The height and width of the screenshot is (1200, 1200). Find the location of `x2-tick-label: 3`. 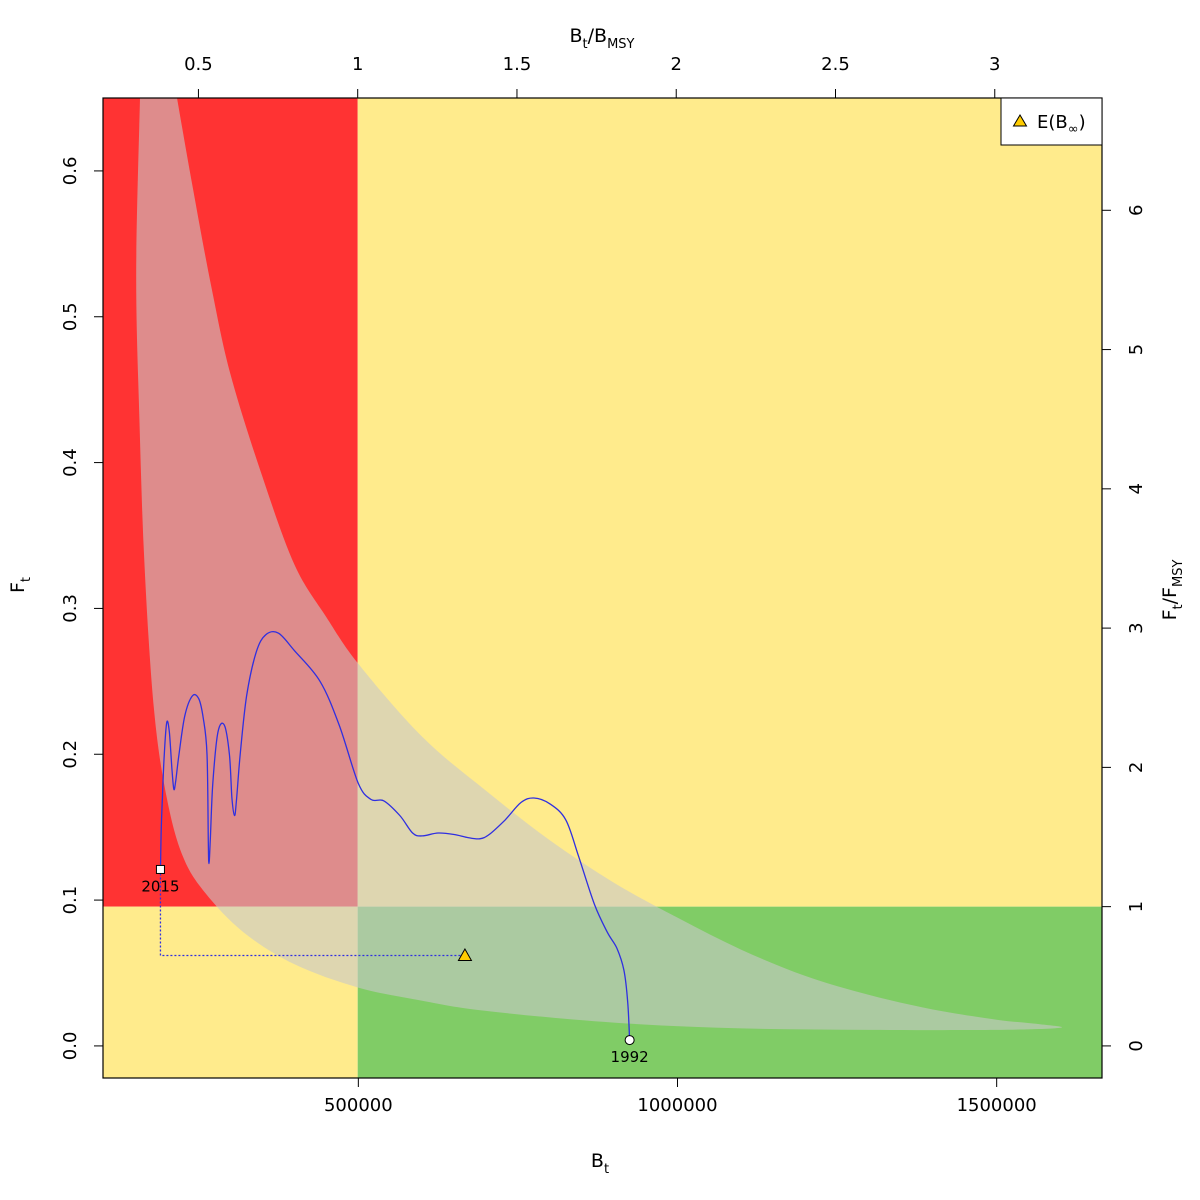

x2-tick-label: 3 is located at coordinates (994, 64).